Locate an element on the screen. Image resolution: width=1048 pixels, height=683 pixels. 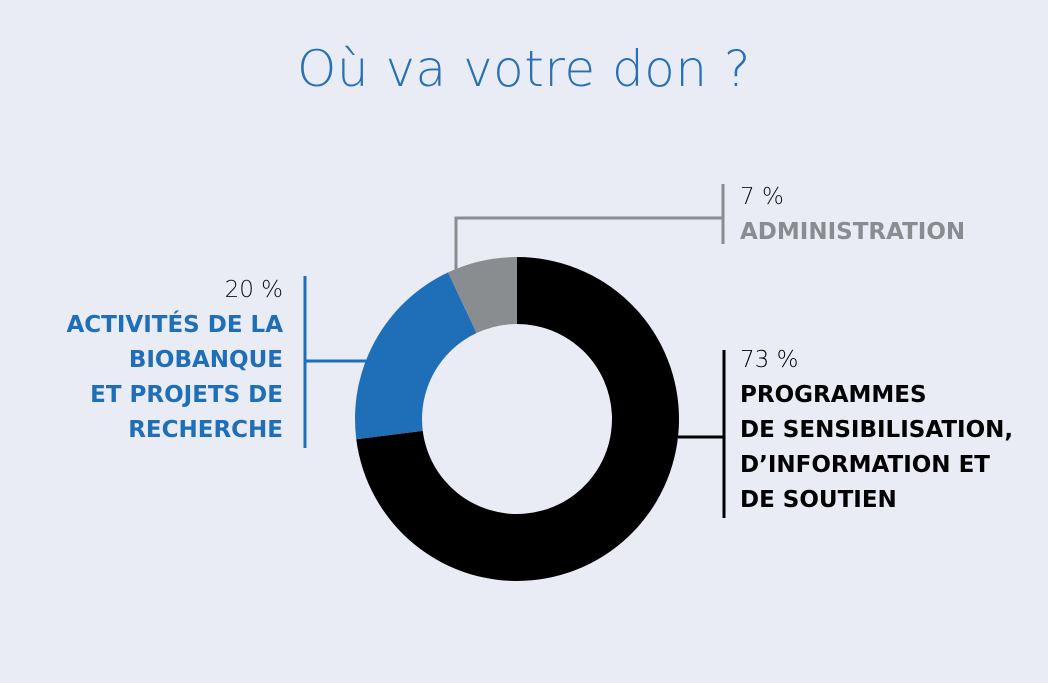
category-label-line: DE SOUTIEN is located at coordinates (818, 500).